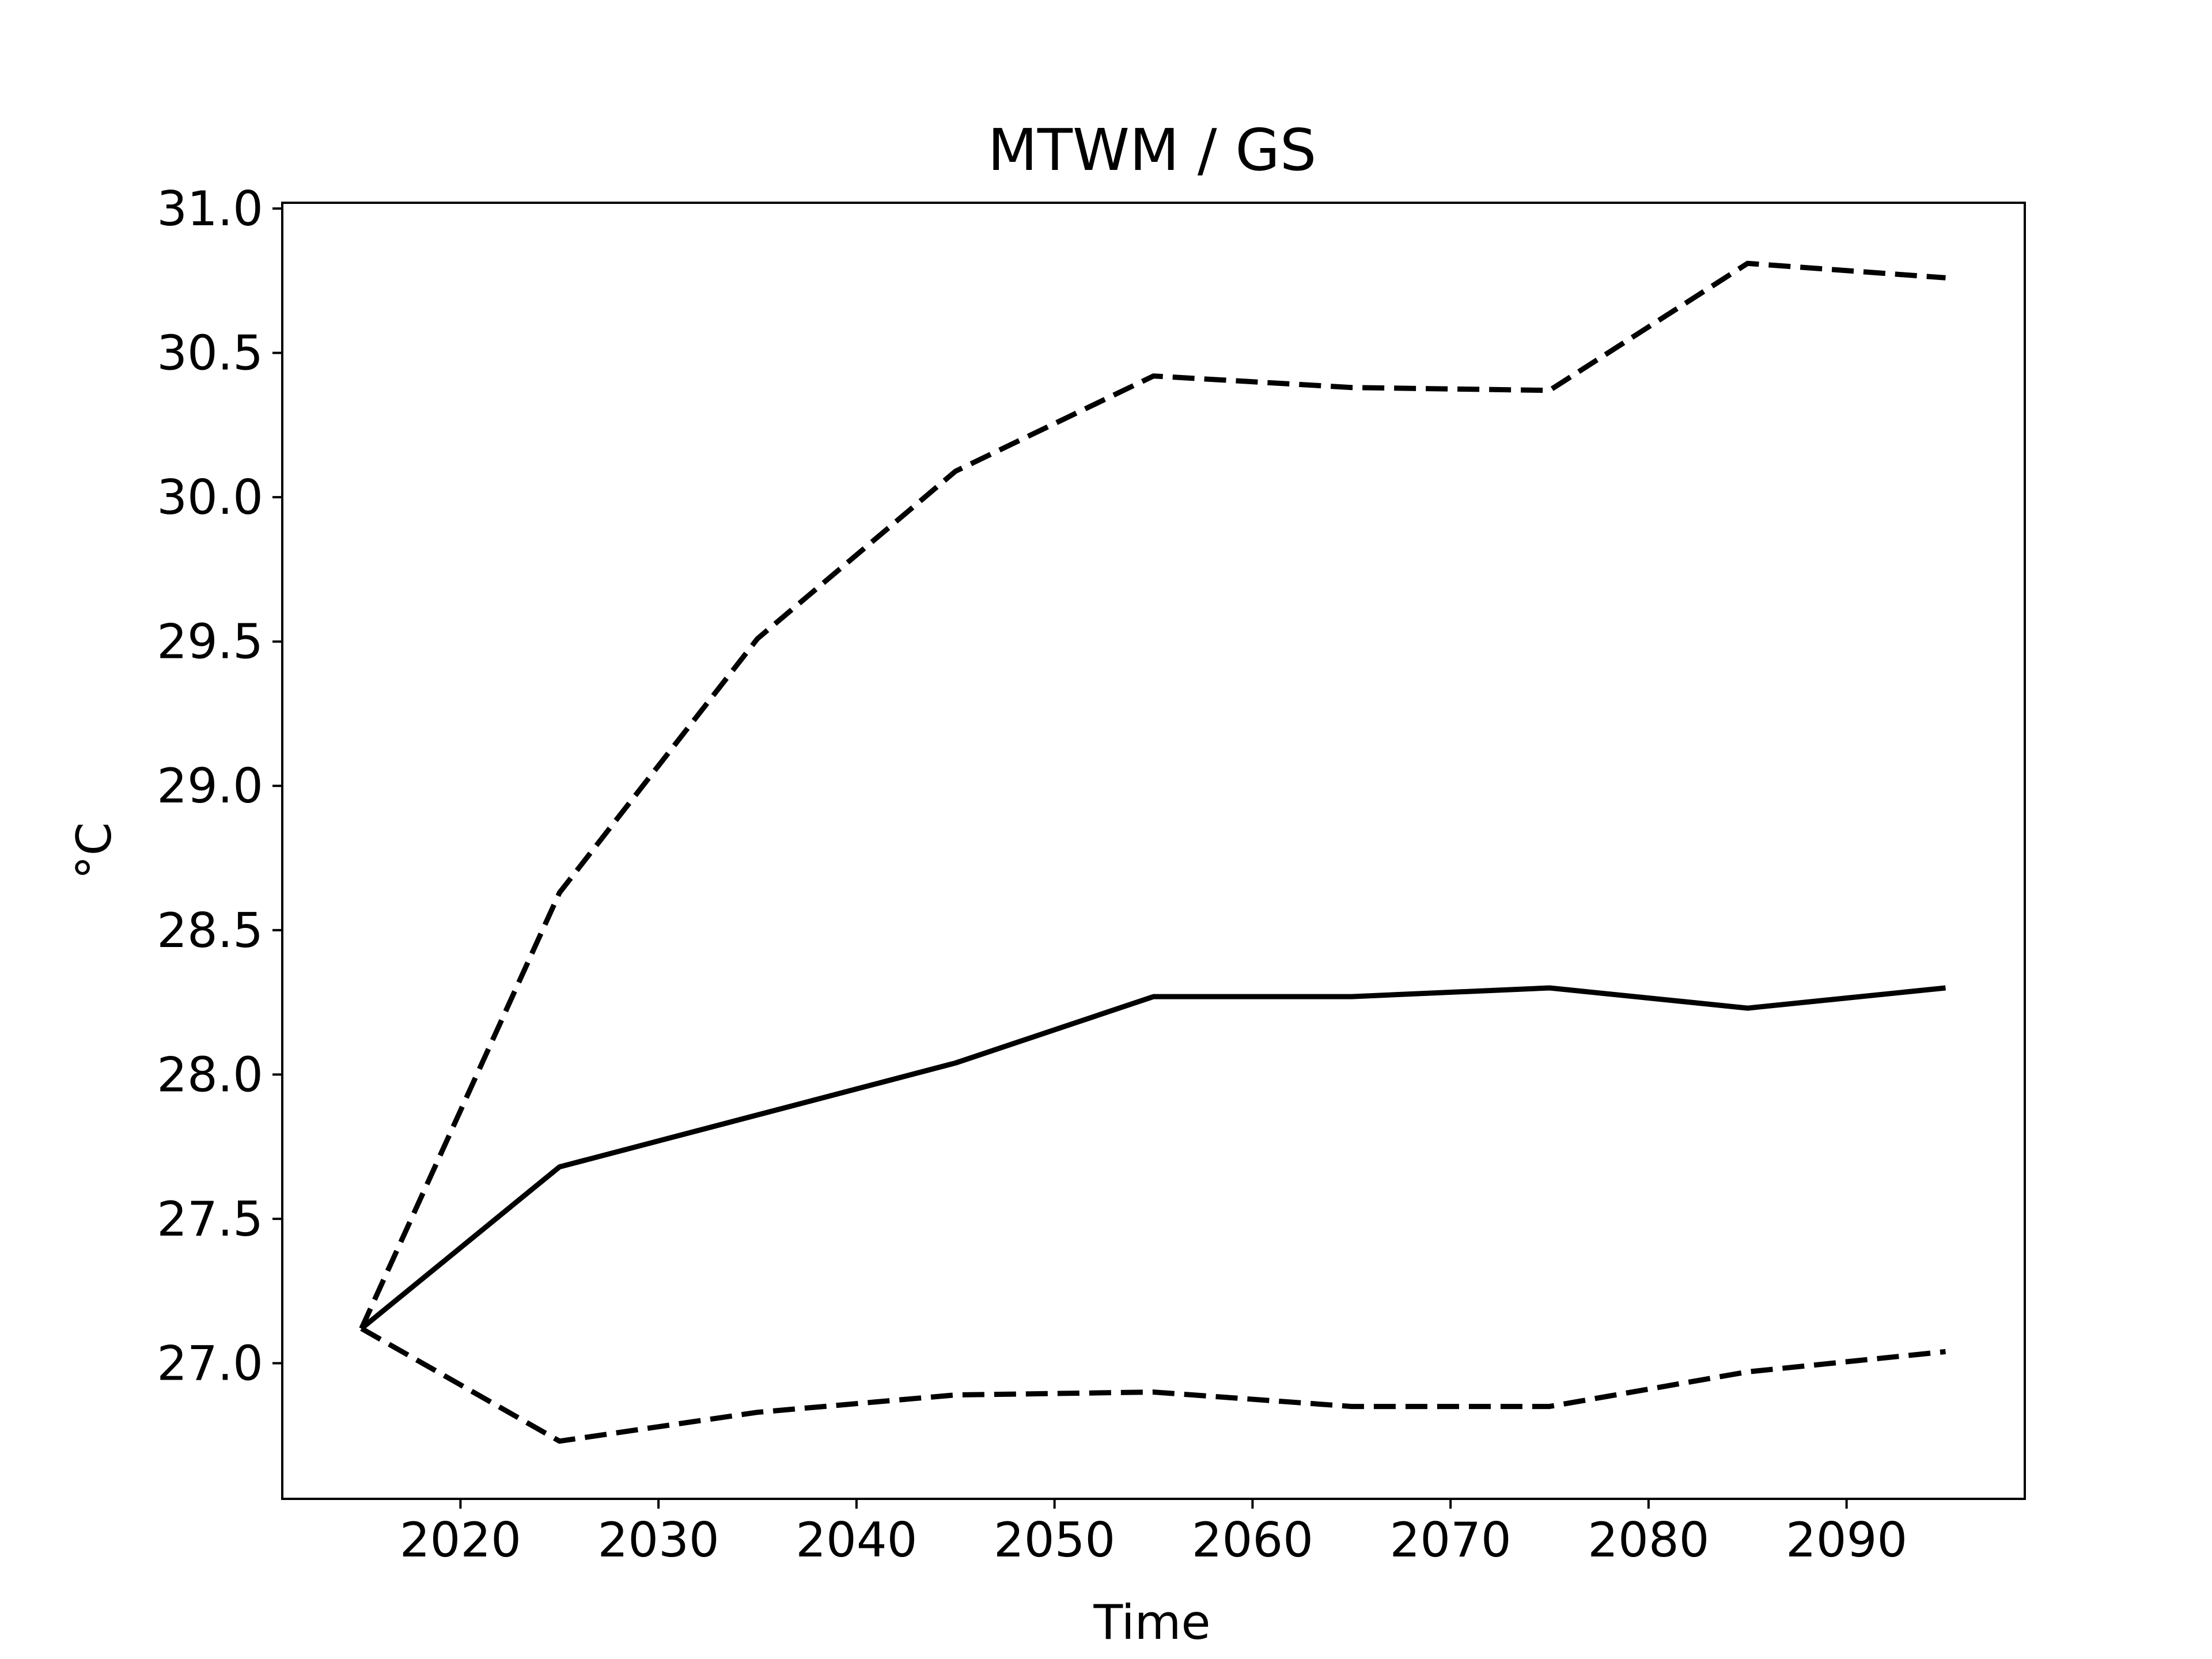  I want to click on chart-title: MTWM / GS, so click(1152, 150).